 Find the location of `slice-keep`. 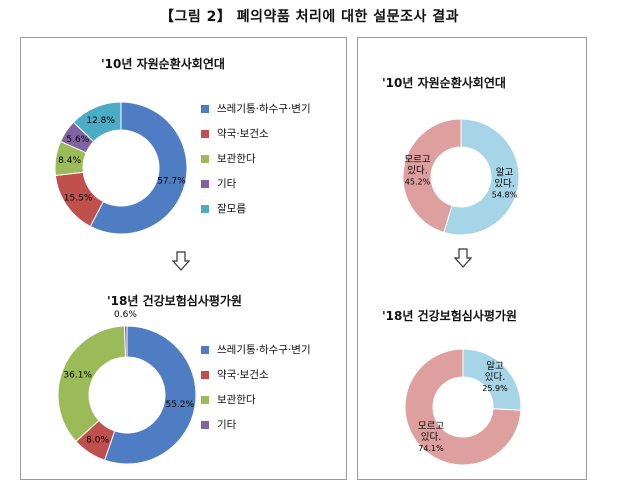

slice-keep is located at coordinates (92, 384).